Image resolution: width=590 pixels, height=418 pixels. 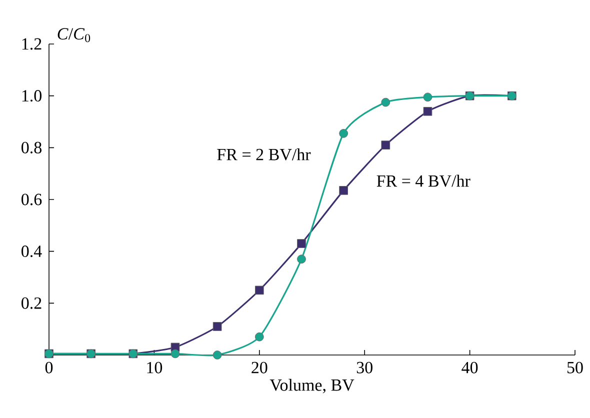 What do you see at coordinates (264, 154) in the screenshot?
I see `series-label: FR = 2 BV/hr` at bounding box center [264, 154].